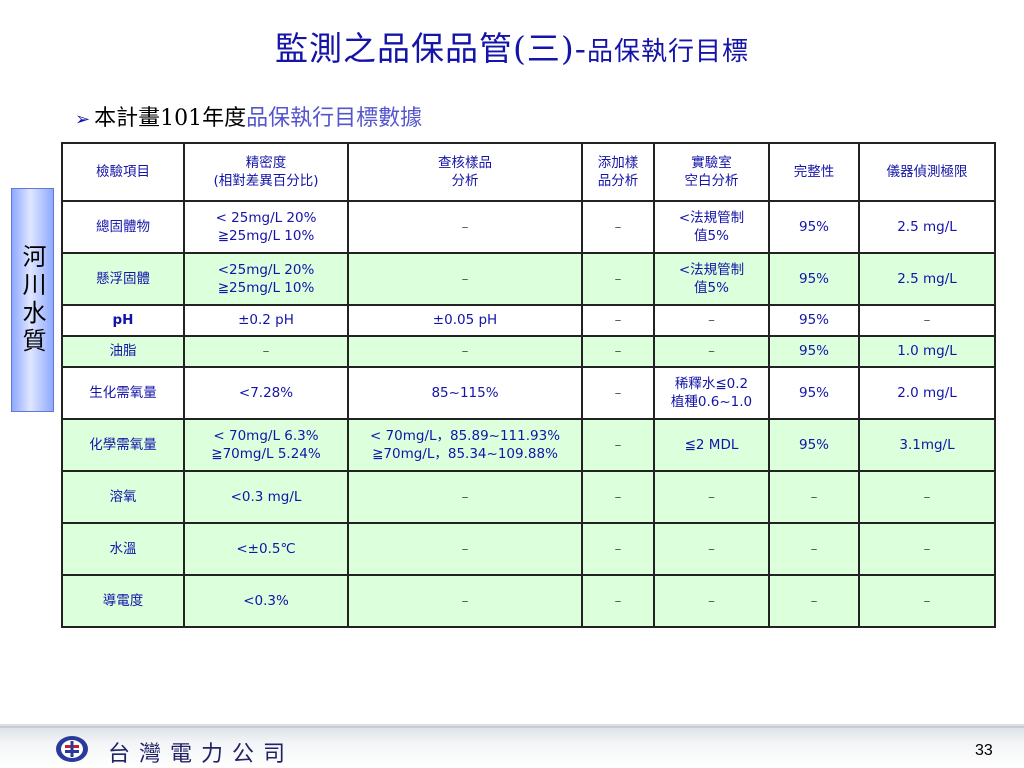  I want to click on cell-detection-limit: 3.1mg/L, so click(927, 445).